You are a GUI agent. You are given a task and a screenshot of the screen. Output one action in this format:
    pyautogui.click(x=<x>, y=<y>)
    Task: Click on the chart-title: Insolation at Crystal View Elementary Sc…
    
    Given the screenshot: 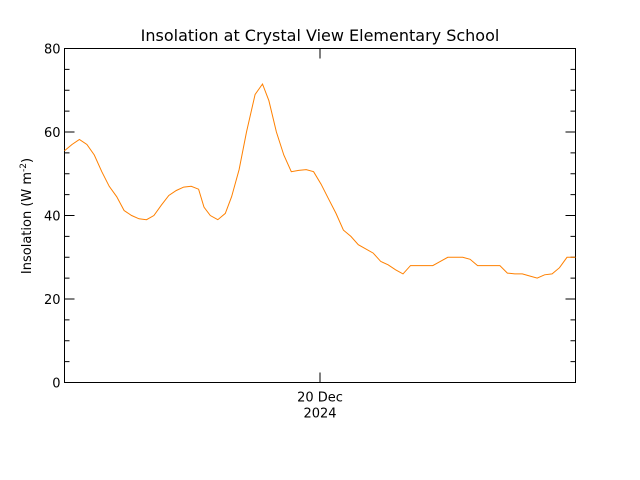 What is the action you would take?
    pyautogui.click(x=320, y=35)
    